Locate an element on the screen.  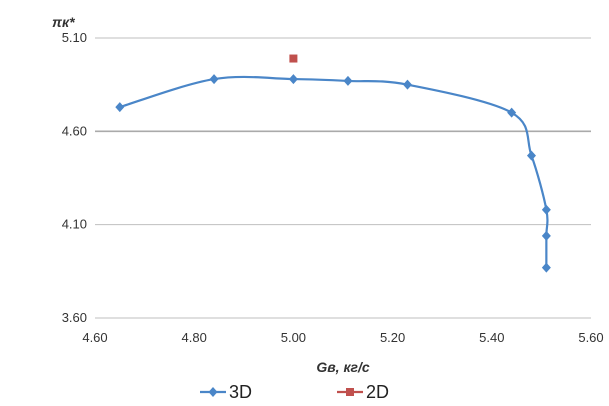
series-2d is located at coordinates (293, 58).